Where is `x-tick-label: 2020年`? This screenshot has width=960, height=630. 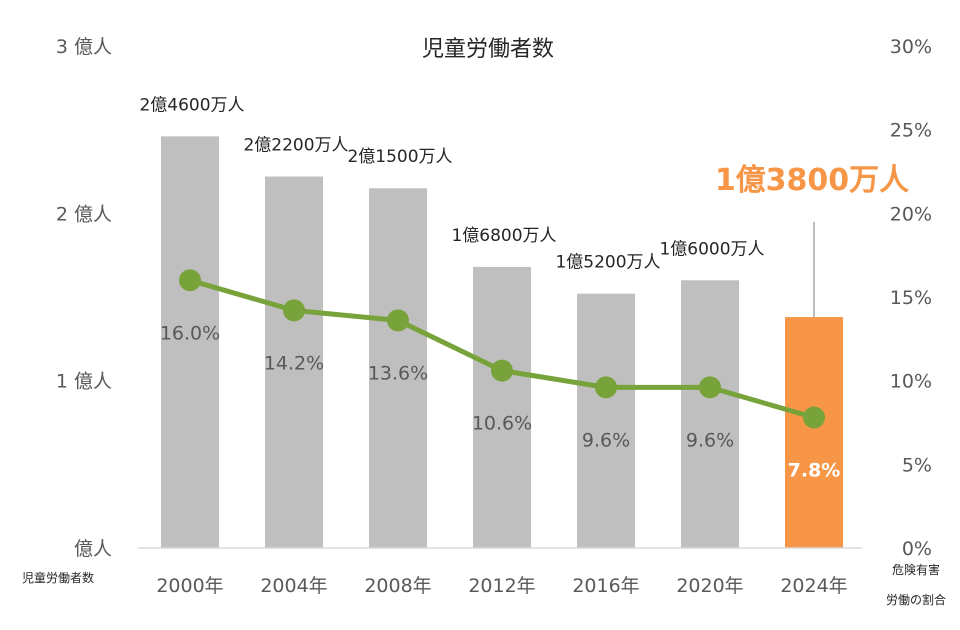 x-tick-label: 2020年 is located at coordinates (709, 586).